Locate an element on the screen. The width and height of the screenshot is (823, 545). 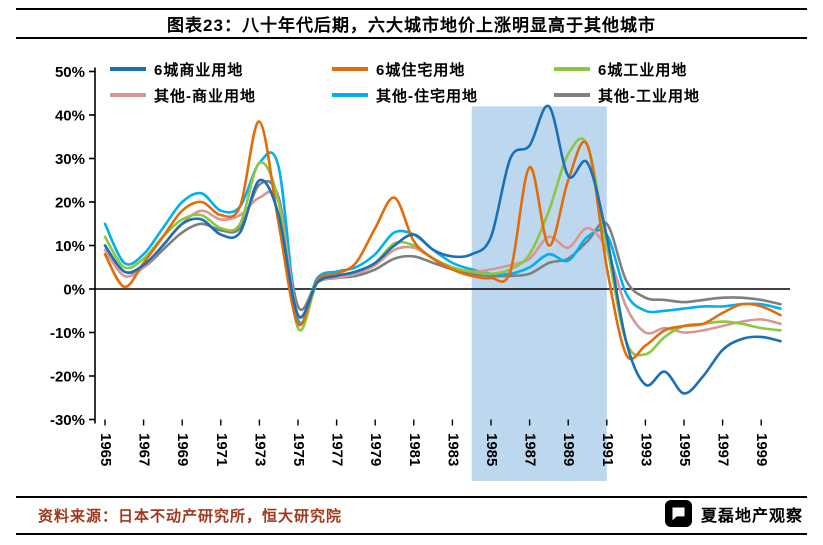
legend-label-other-residential: 其他-住宅用地 is located at coordinates (427, 96).